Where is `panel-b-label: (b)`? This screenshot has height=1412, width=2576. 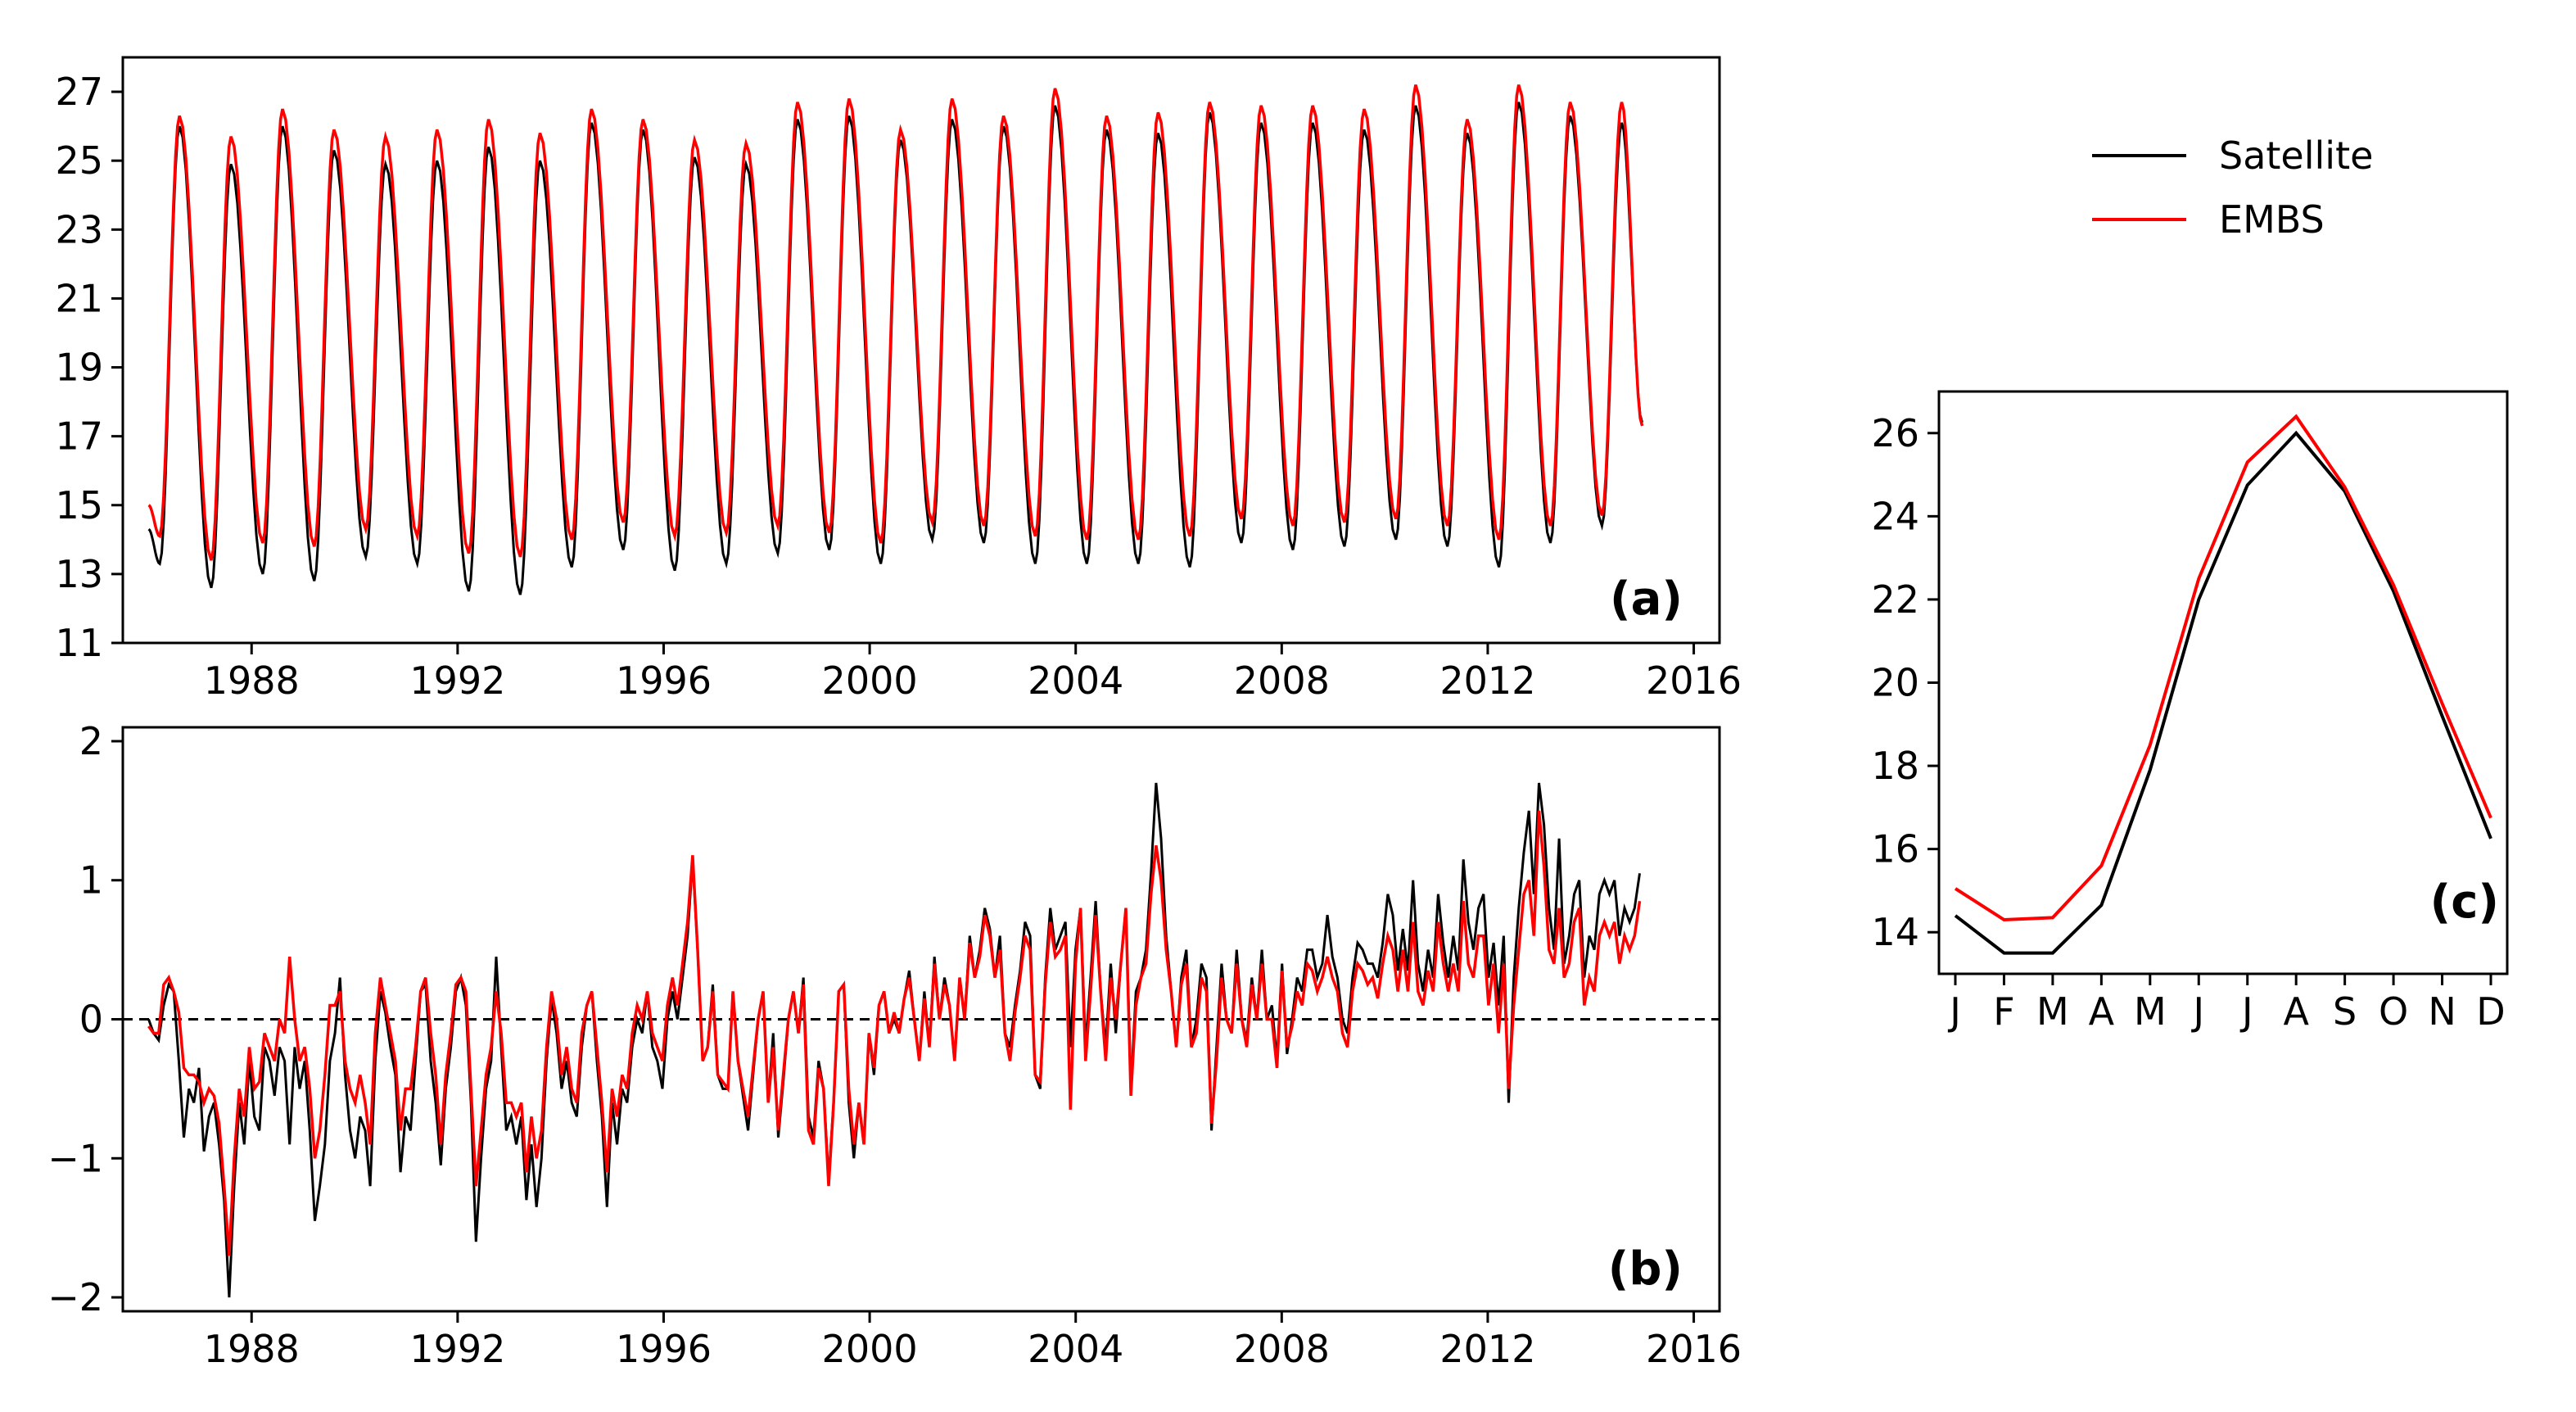 panel-b-label: (b) is located at coordinates (1645, 1269).